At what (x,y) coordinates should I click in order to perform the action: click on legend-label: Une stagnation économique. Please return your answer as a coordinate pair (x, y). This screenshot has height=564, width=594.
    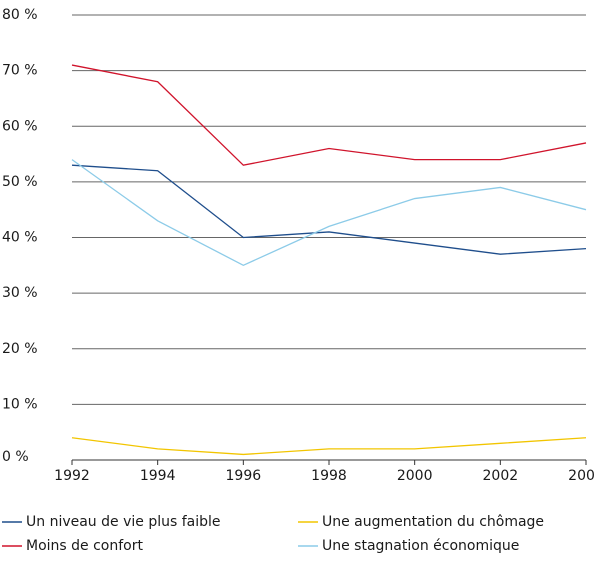
    Looking at the image, I should click on (420, 546).